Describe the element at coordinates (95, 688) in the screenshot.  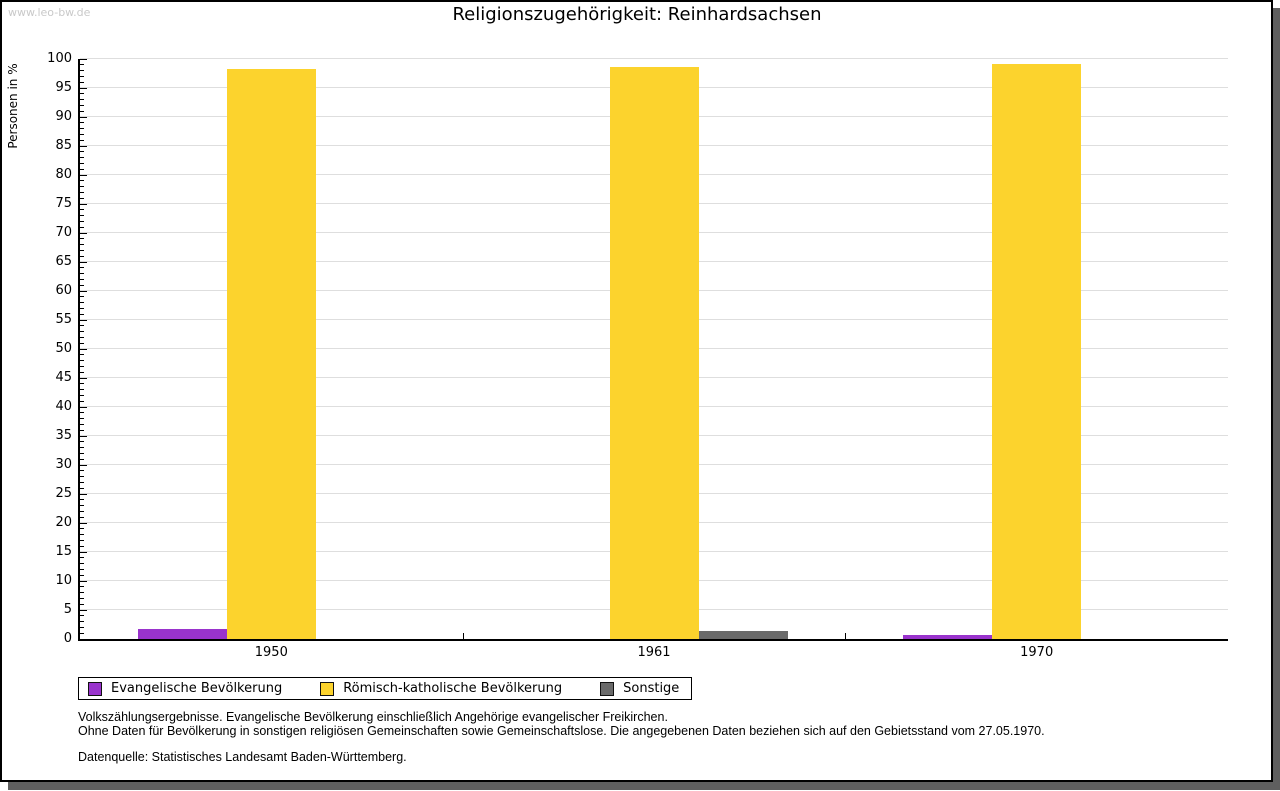
I see `legend-swatch-icon` at that location.